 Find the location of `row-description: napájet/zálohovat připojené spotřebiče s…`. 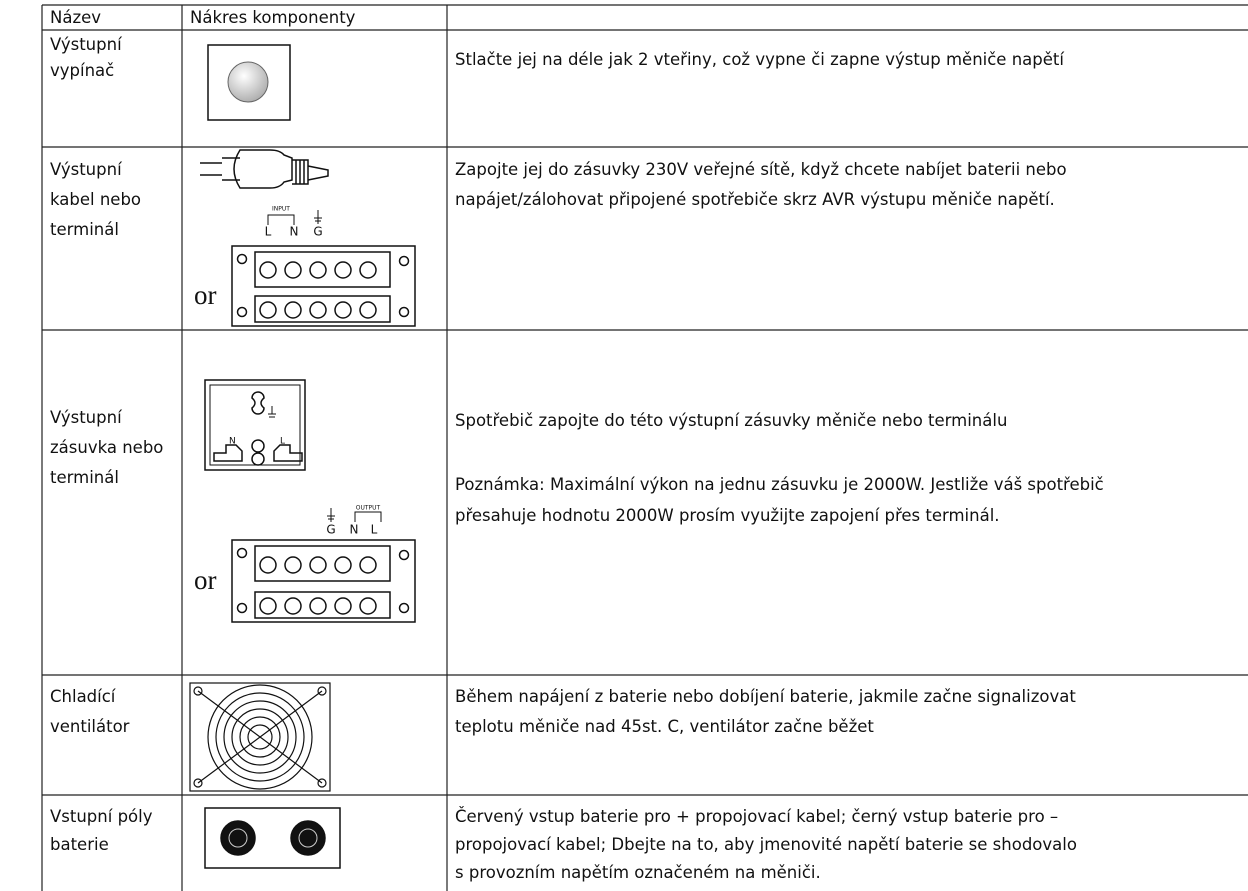

row-description: napájet/zálohovat připojené spotřebiče s… is located at coordinates (755, 199).